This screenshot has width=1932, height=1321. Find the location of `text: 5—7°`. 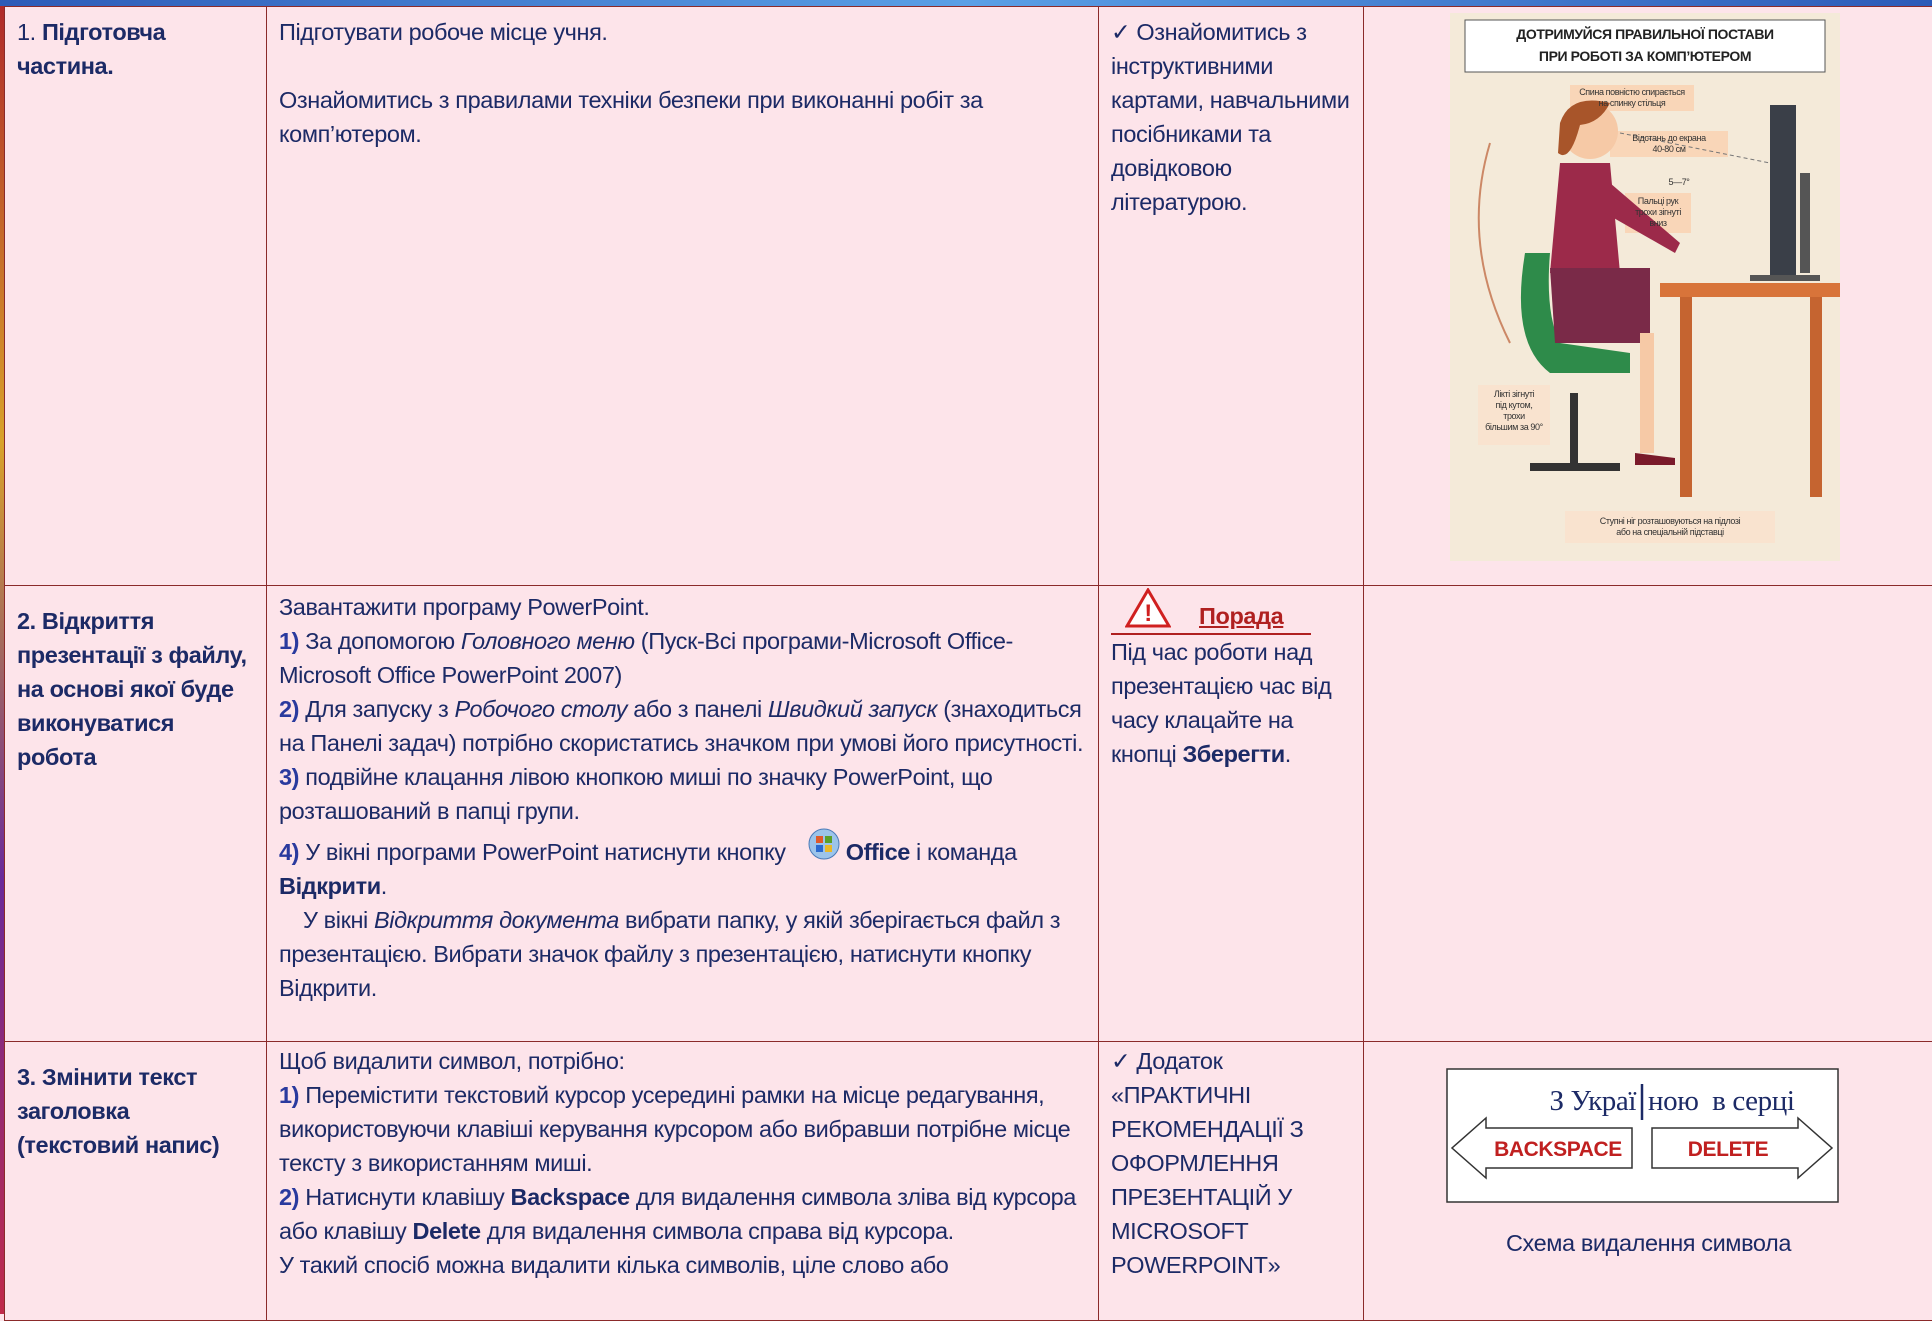

text: 5—7° is located at coordinates (1679, 182).